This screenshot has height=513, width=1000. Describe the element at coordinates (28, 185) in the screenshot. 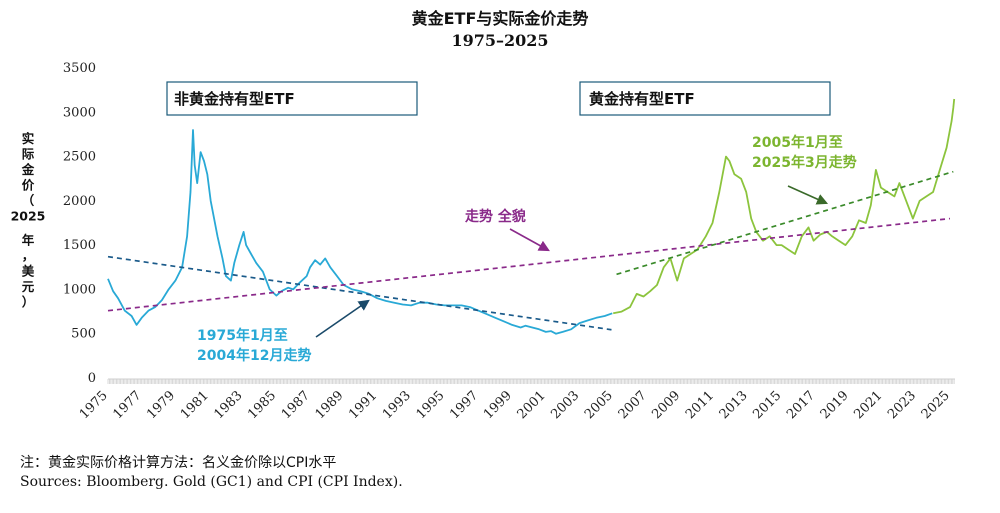

I see `y-axis-label-char: 价` at that location.